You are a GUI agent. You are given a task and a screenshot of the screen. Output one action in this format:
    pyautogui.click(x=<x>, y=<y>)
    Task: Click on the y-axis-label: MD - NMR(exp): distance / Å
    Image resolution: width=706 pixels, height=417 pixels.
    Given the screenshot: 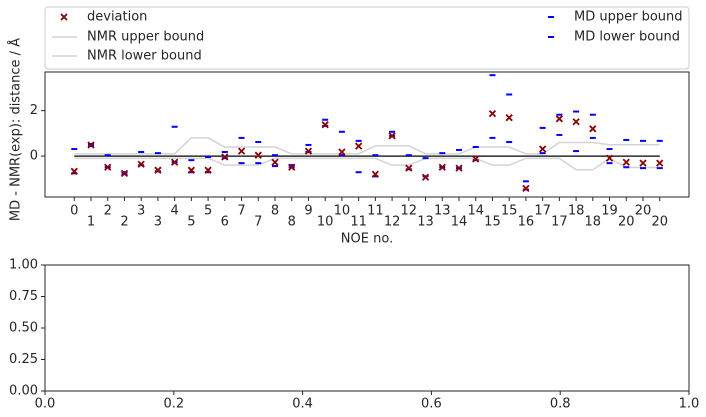 What is the action you would take?
    pyautogui.click(x=16, y=129)
    